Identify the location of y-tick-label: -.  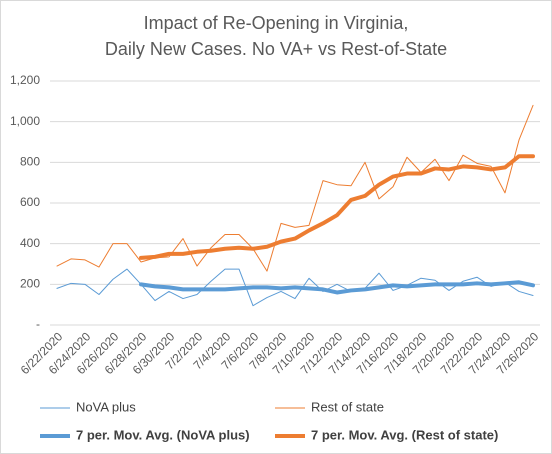
(38, 324).